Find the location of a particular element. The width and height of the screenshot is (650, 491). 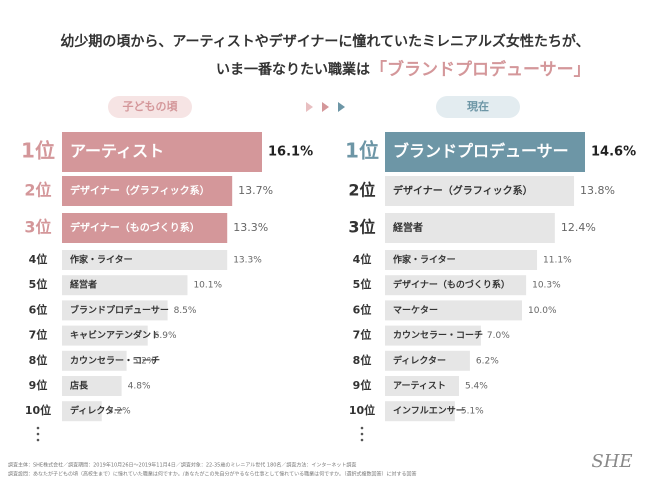

value-label: 8.5% is located at coordinates (185, 311).